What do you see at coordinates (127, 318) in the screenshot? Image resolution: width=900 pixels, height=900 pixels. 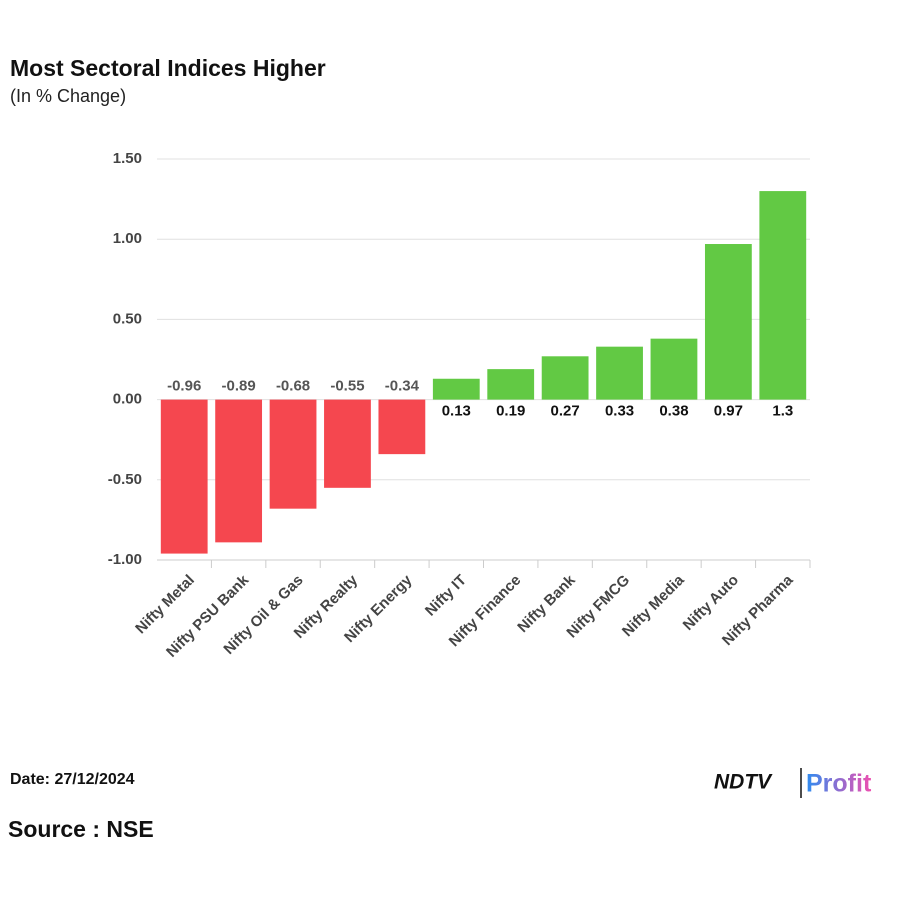 I see `y-tick-label: 0.50` at bounding box center [127, 318].